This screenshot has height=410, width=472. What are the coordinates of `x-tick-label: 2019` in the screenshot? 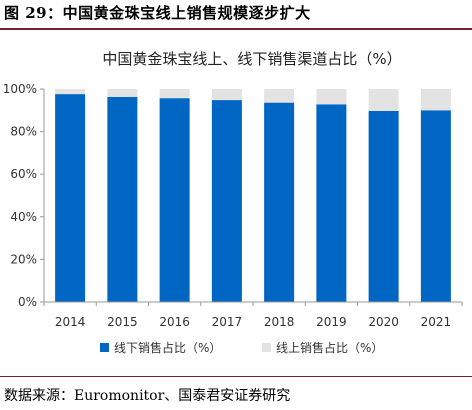 It's located at (331, 322).